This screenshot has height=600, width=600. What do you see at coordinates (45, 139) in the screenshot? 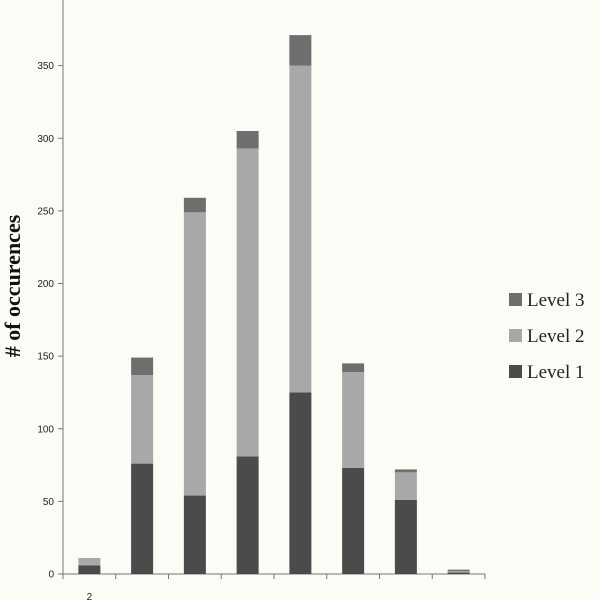
I see `y-tick-label: 300` at bounding box center [45, 139].